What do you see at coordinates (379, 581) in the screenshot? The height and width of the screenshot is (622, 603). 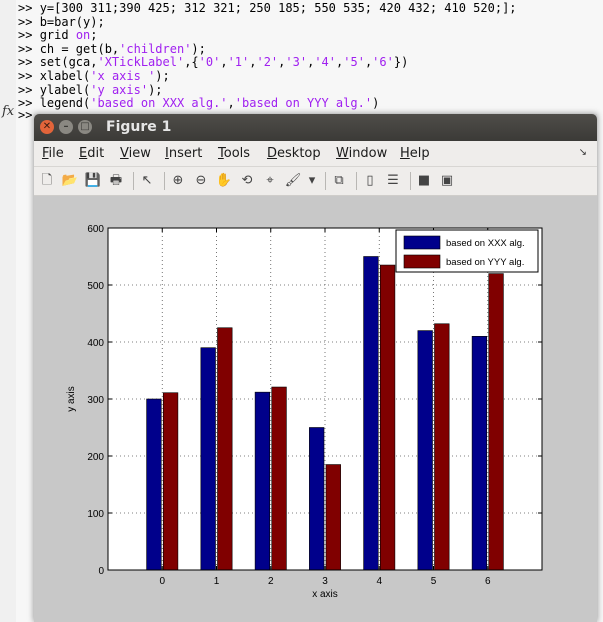 I see `x-tick-label: 4` at bounding box center [379, 581].